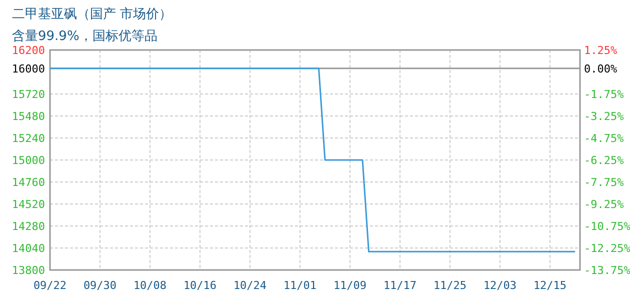 The height and width of the screenshot is (300, 630). Describe the element at coordinates (28, 69) in the screenshot. I see `y-tick-label: 16000` at that location.